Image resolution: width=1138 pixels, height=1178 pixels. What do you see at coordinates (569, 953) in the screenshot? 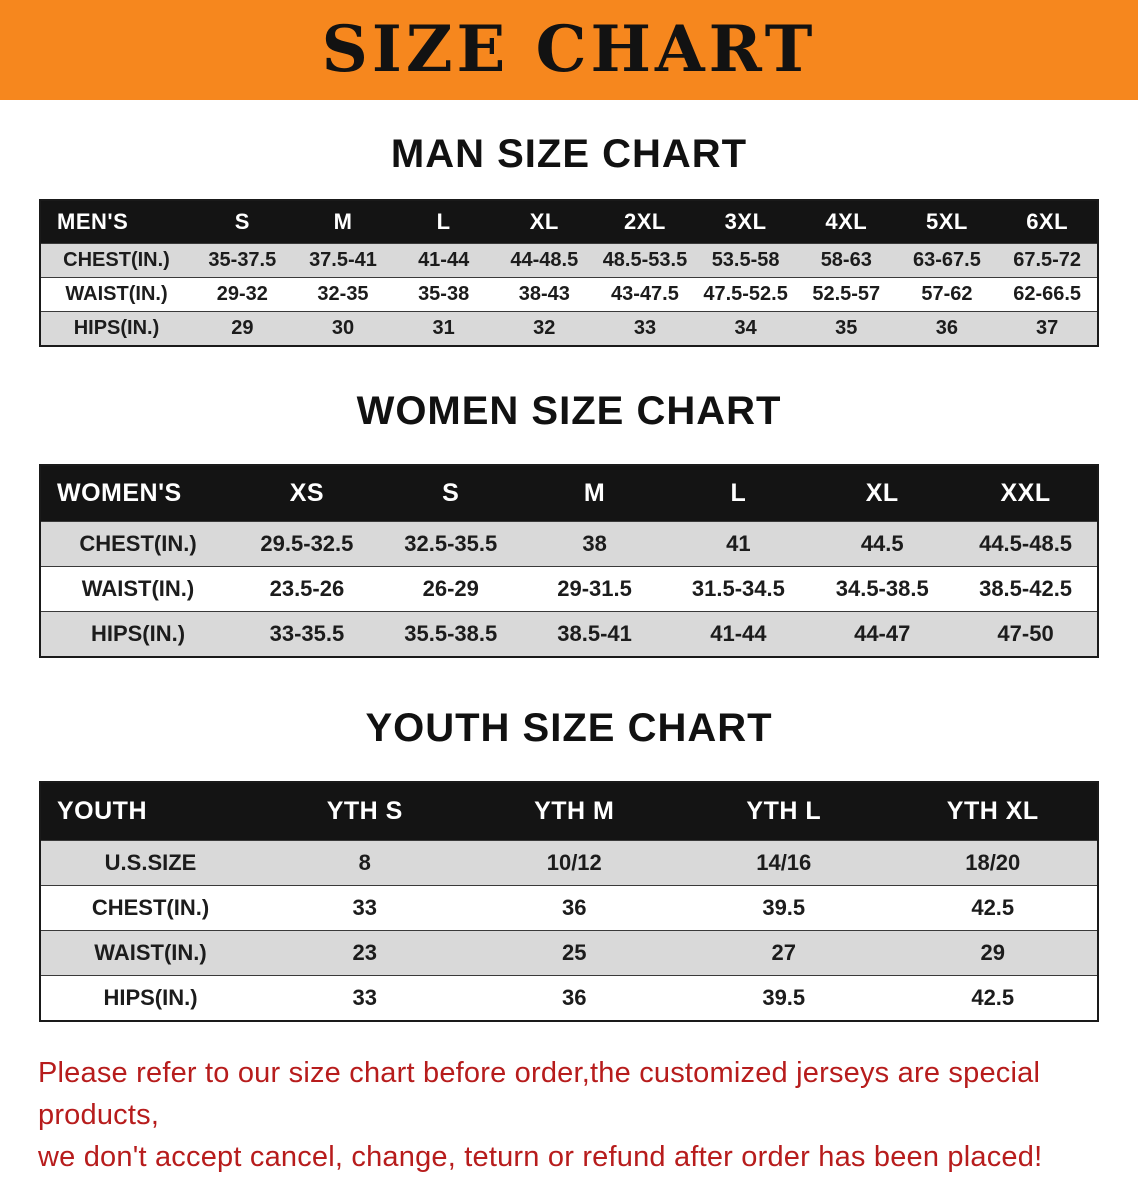
I see `measurement-row: WAIST(IN.) 23 25 27 29` at bounding box center [569, 953].